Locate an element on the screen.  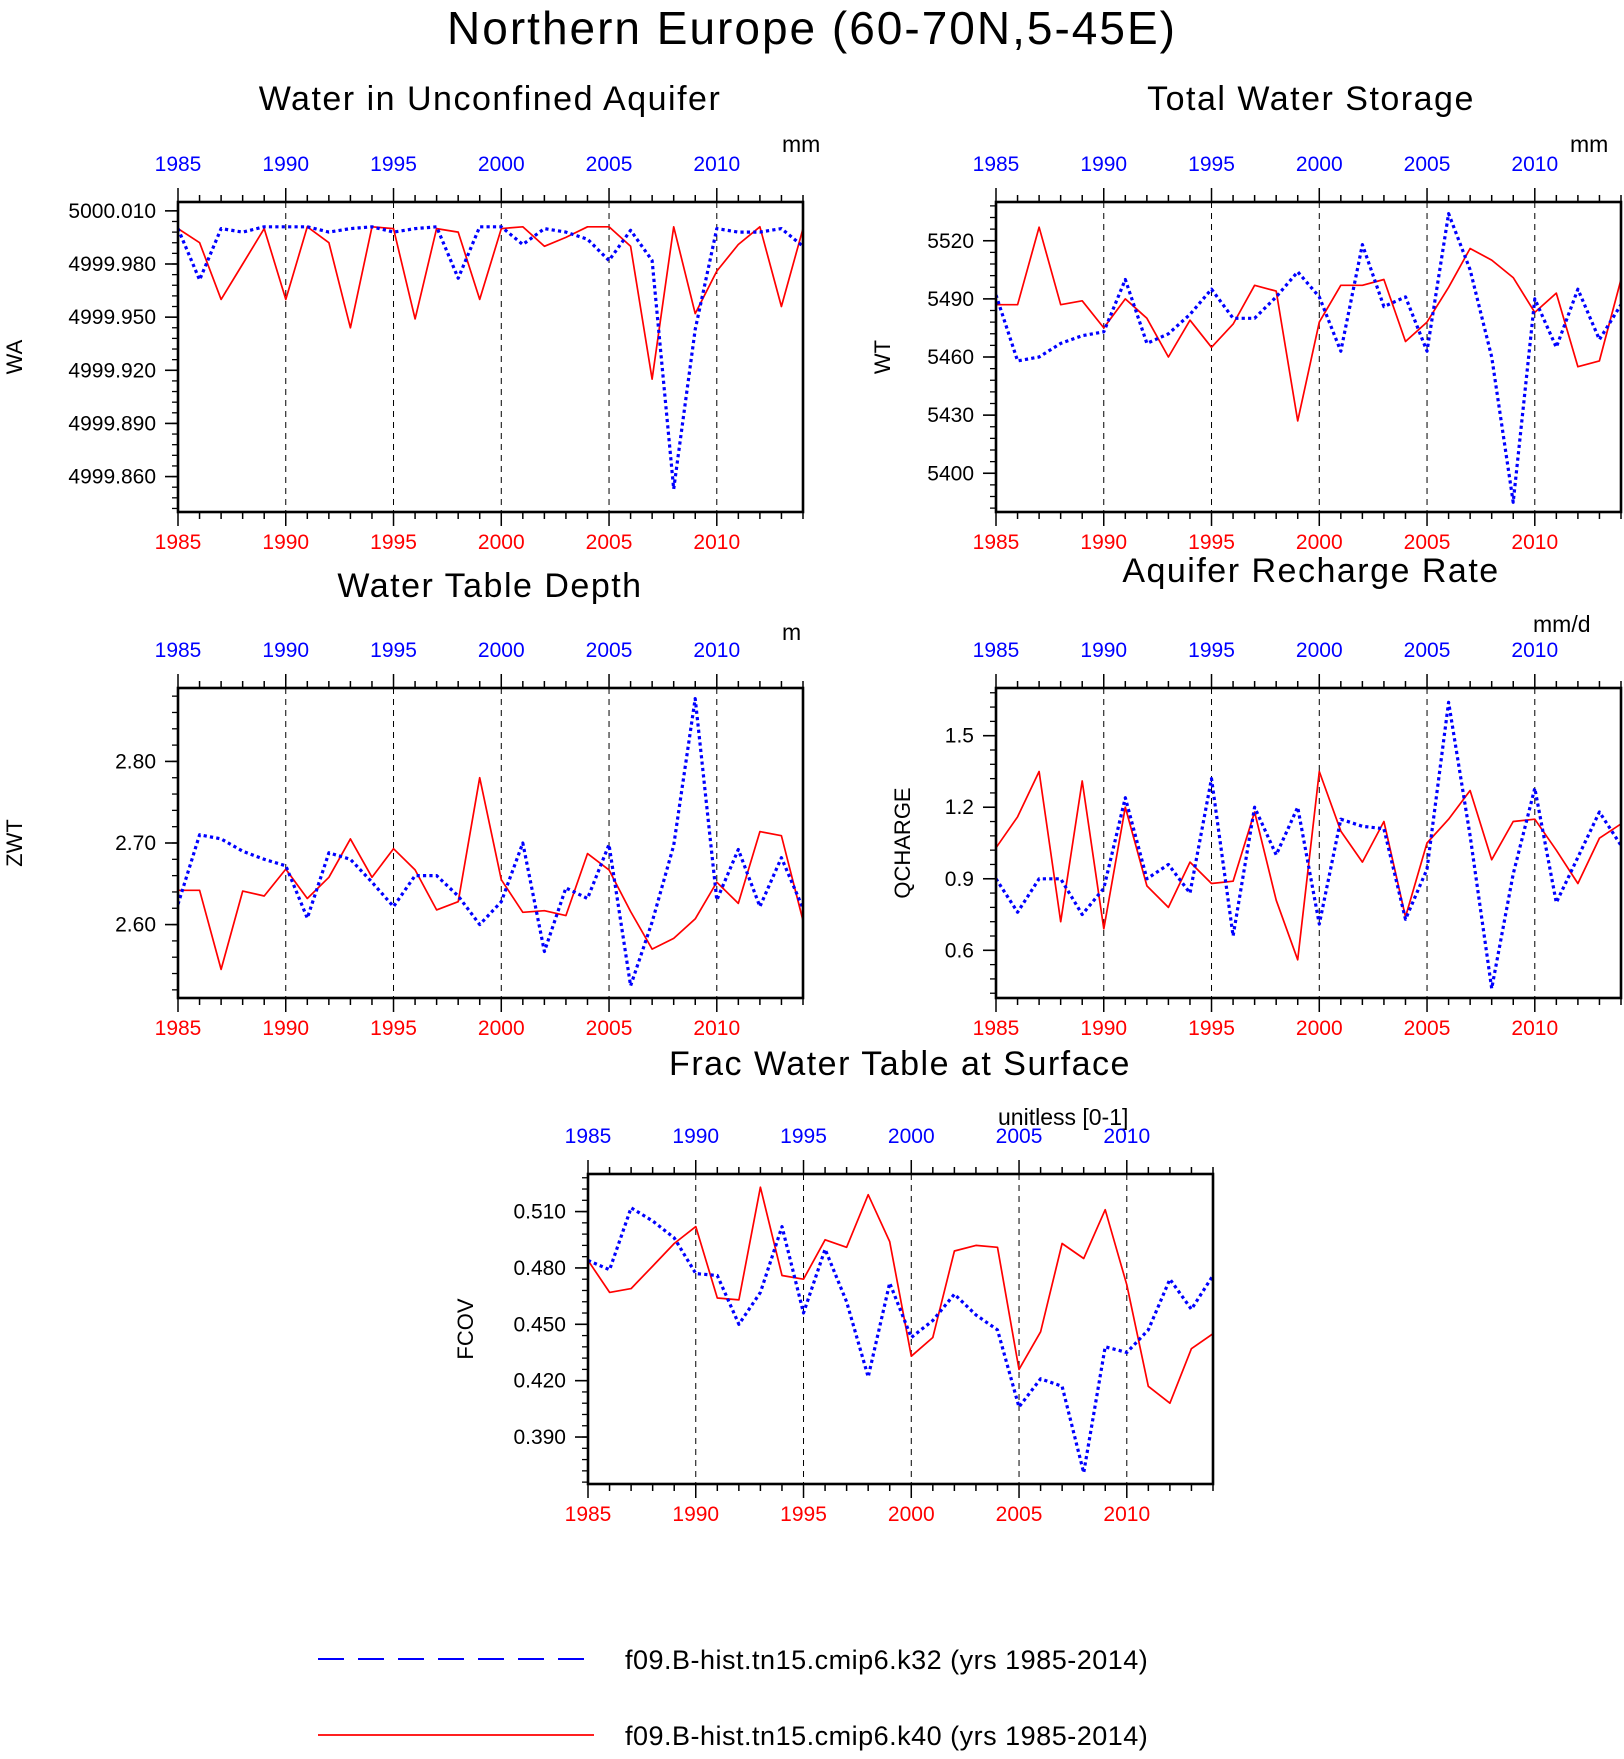
units-label: unitless [0-1] is located at coordinates (1063, 1117).